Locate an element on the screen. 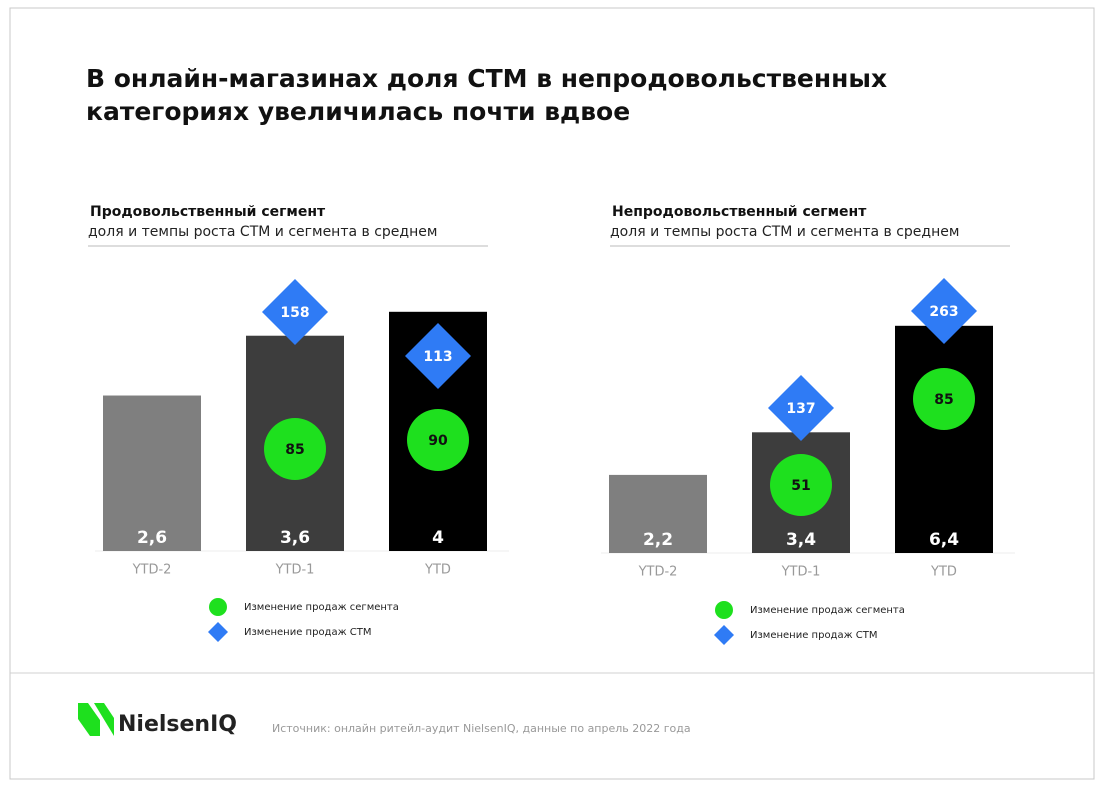 Image resolution: width=1105 pixels, height=786 pixels. stm-label: 158 is located at coordinates (294, 313).